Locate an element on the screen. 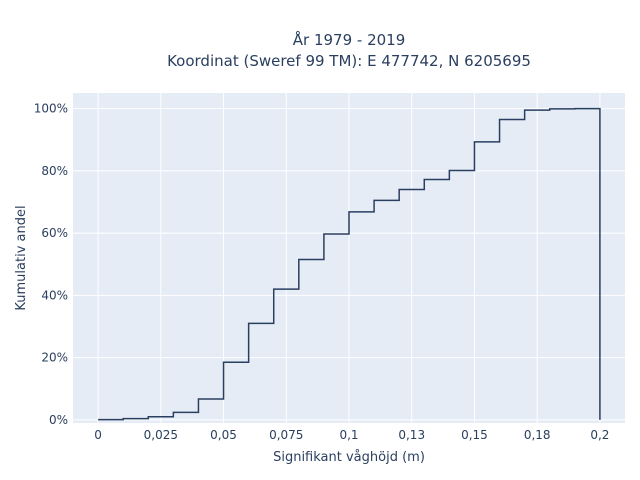 The height and width of the screenshot is (480, 640). x-tick-label: 0,075 is located at coordinates (286, 435).